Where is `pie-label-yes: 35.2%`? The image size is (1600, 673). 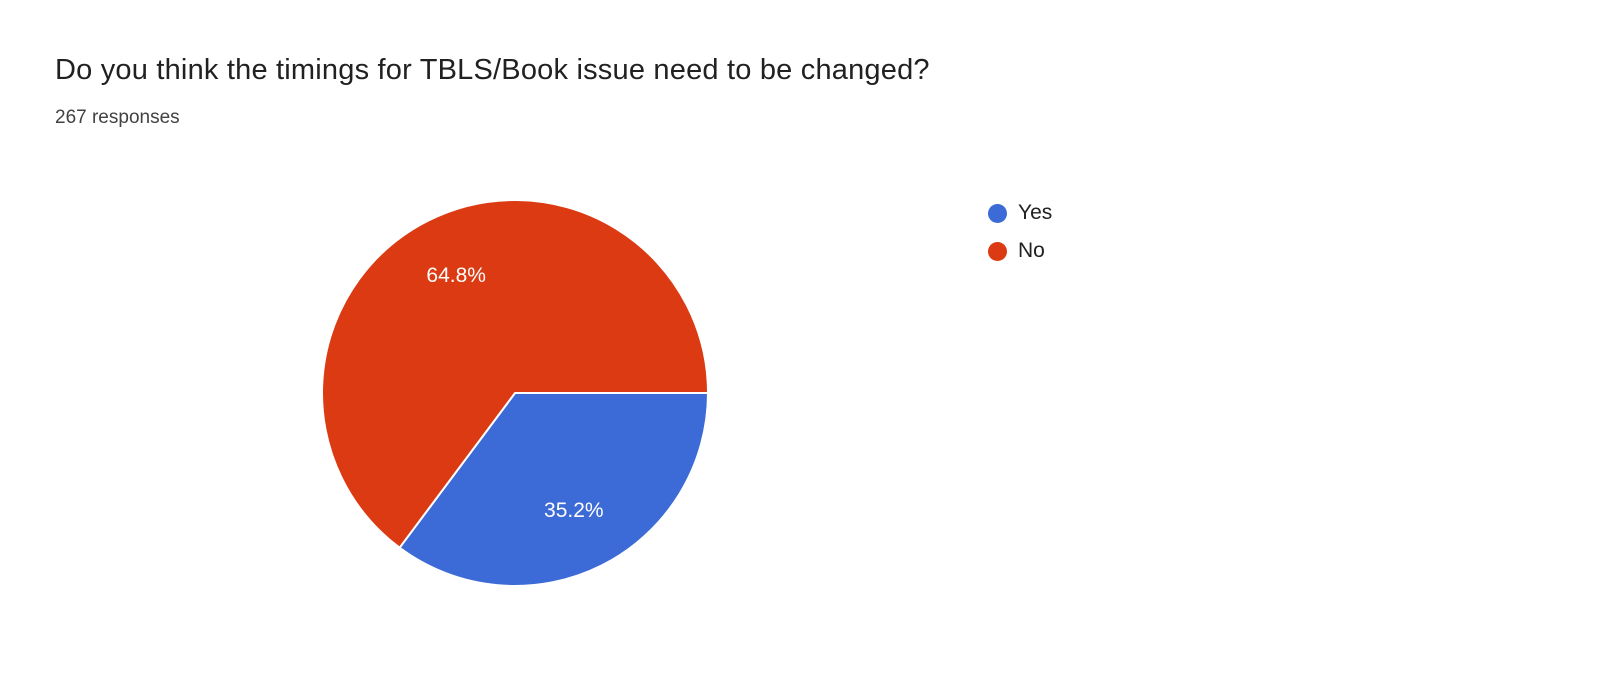
pie-label-yes: 35.2% is located at coordinates (574, 510).